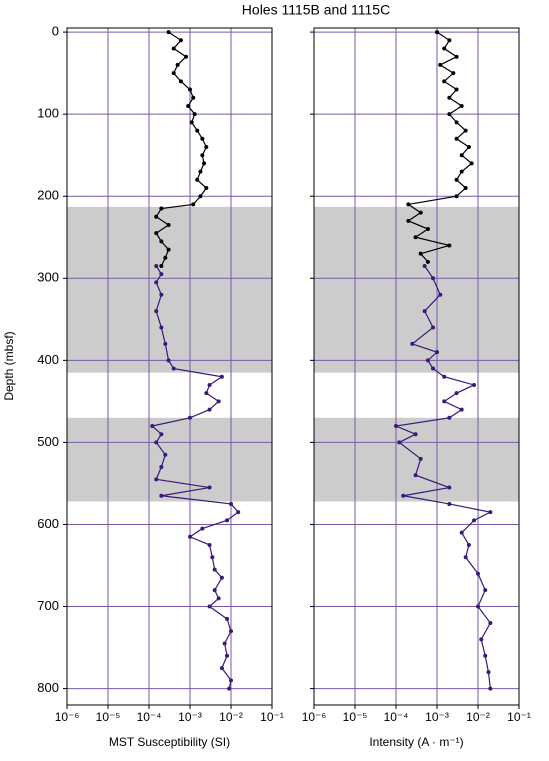 This screenshot has height=761, width=549. Describe the element at coordinates (316, 10) in the screenshot. I see `figure-title: Holes 1115B and 1115C` at that location.